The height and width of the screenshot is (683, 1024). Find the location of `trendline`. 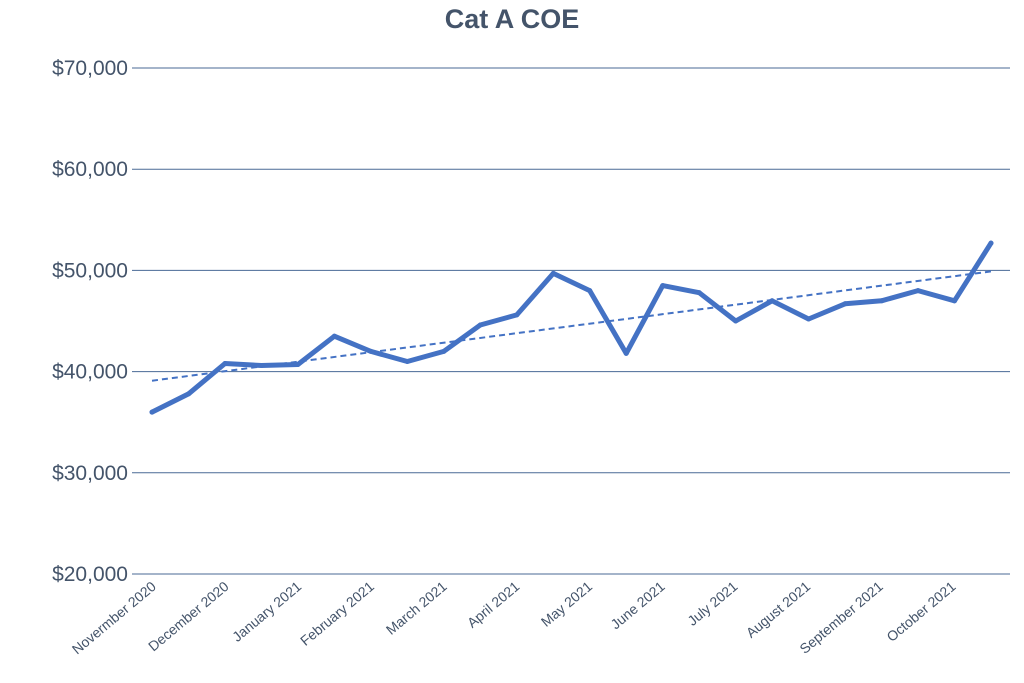

trendline is located at coordinates (571, 326).